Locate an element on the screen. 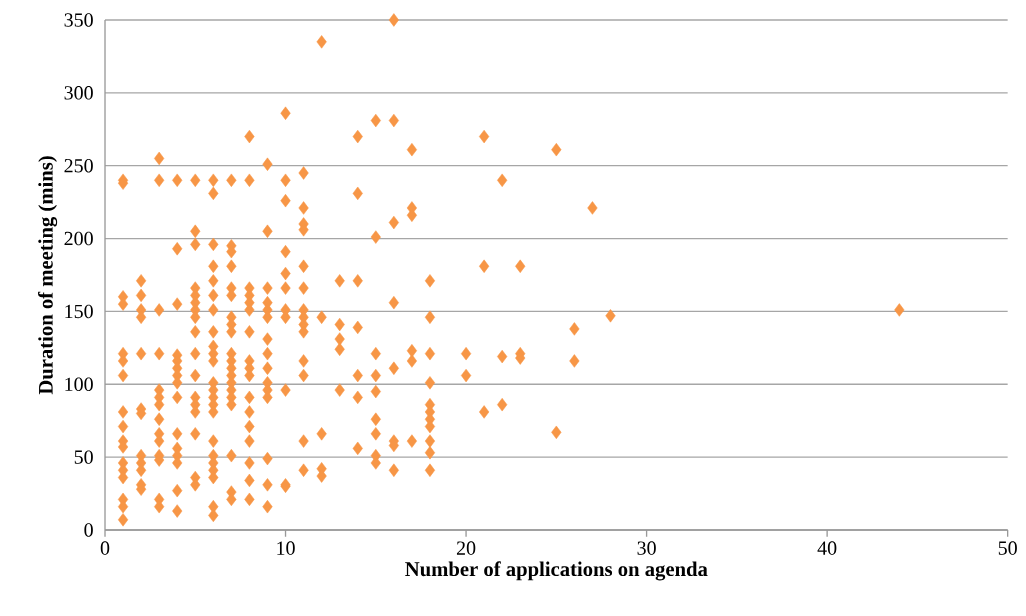 Image resolution: width=1026 pixels, height=616 pixels. y-tick-label: 350 is located at coordinates (78, 20).